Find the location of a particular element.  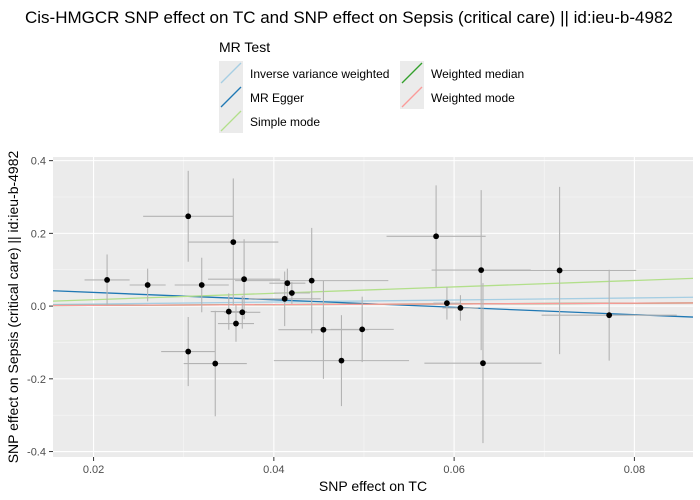

y-tick-label: 0.2 is located at coordinates (38, 234).